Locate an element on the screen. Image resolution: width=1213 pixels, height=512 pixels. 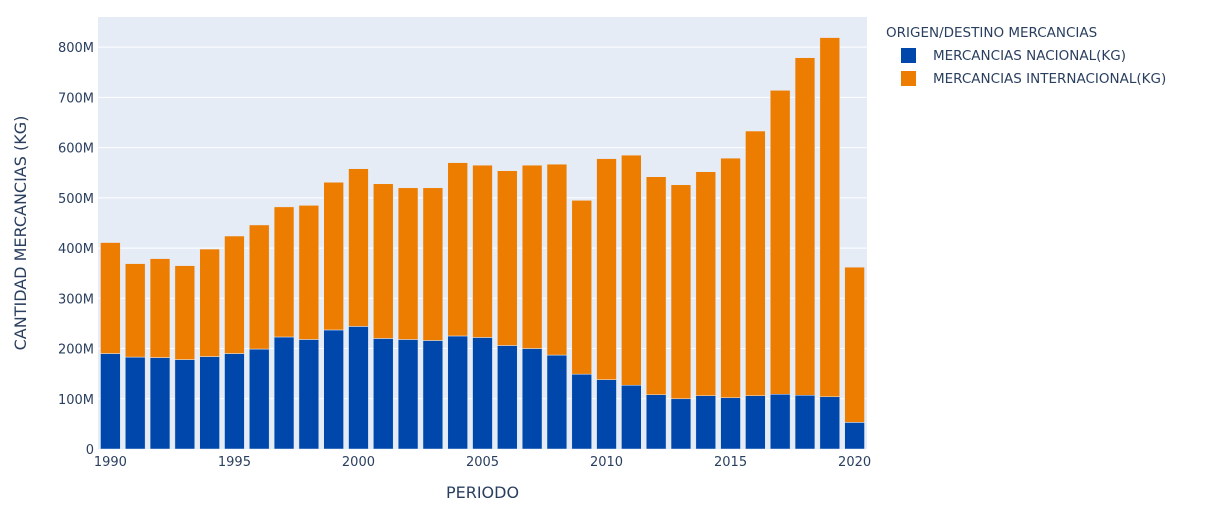
y-tick-label: 400M is located at coordinates (76, 249).